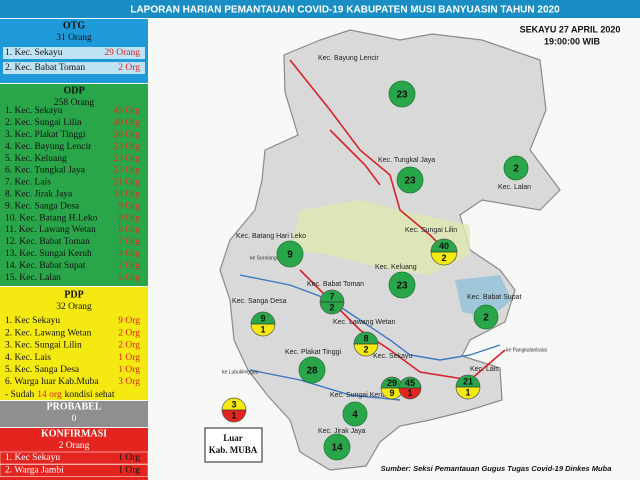  I want to click on panel-total: 0, so click(74, 419).